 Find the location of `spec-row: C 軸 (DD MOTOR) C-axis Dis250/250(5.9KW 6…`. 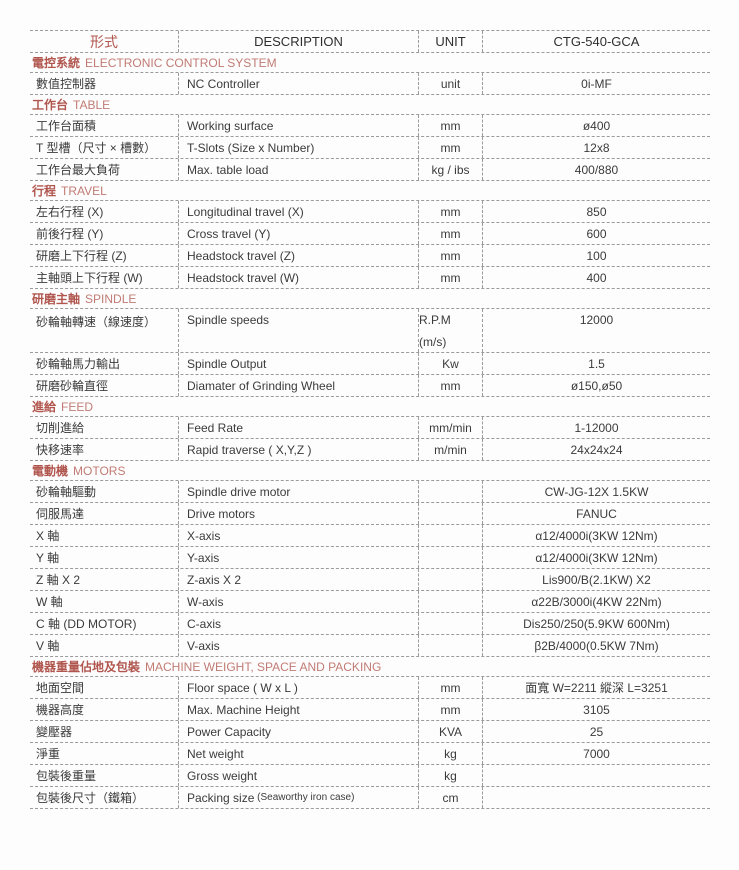

spec-row: C 軸 (DD MOTOR) C-axis Dis250/250(5.9KW 6… is located at coordinates (370, 624).